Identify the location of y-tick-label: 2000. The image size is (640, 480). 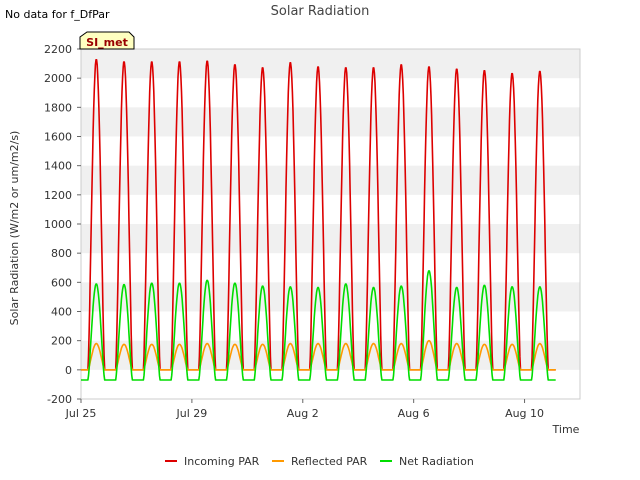
(58, 78).